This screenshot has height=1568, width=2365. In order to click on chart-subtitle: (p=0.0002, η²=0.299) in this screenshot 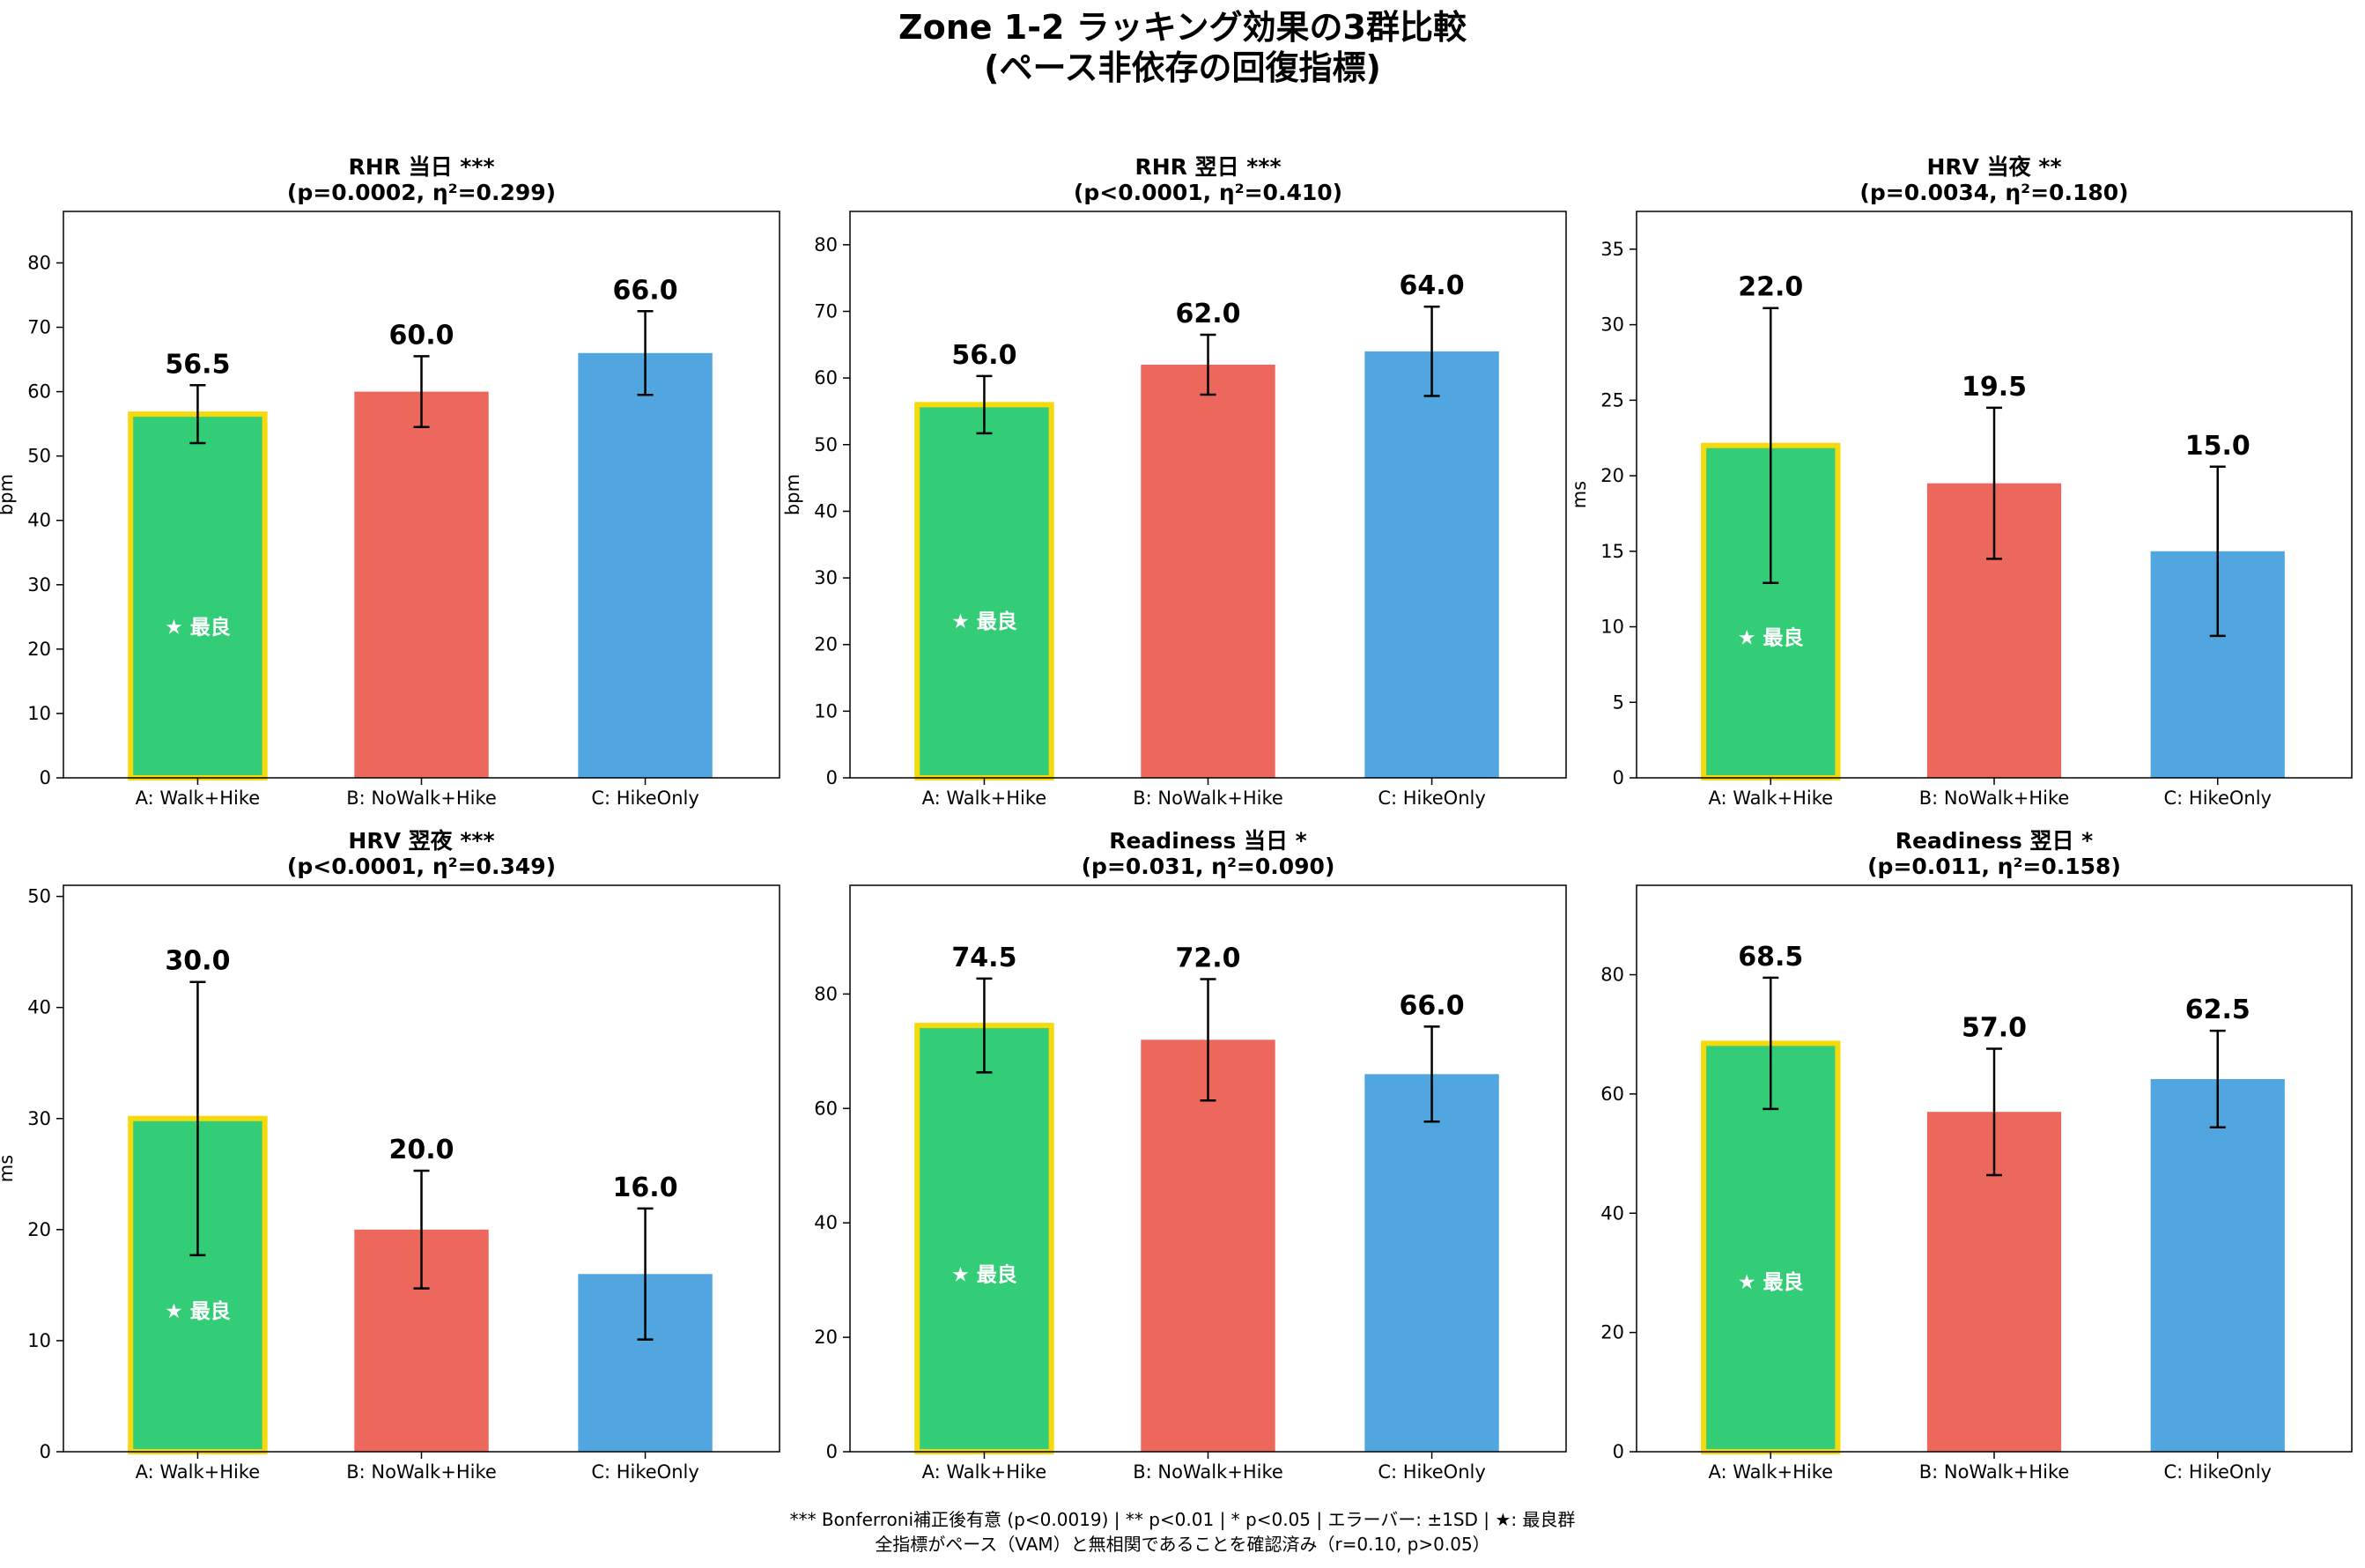, I will do `click(421, 192)`.